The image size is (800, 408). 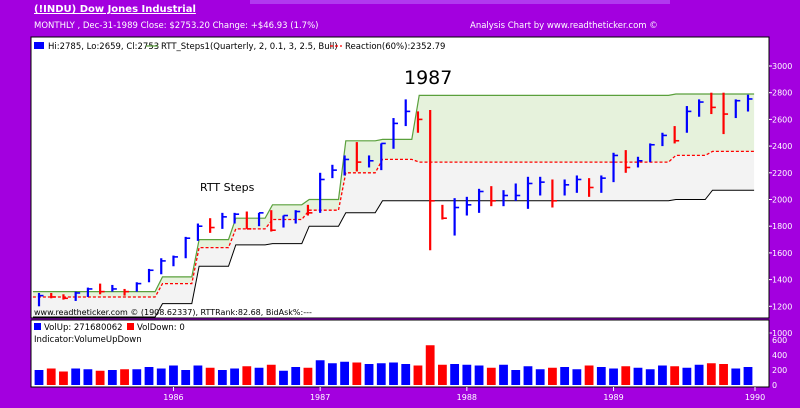 What do you see at coordinates (782, 253) in the screenshot?
I see `price-y-tick-label: 1600` at bounding box center [782, 253].